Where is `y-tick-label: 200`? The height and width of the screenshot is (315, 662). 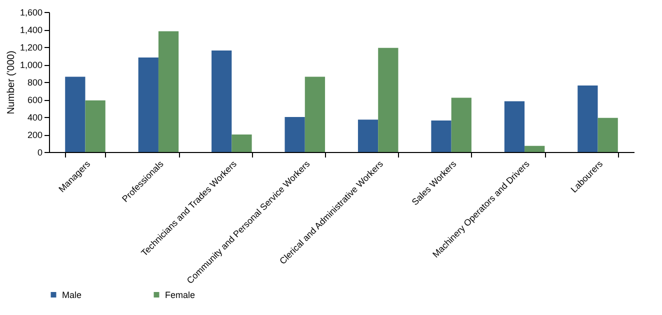
y-tick-label: 200 is located at coordinates (34, 135).